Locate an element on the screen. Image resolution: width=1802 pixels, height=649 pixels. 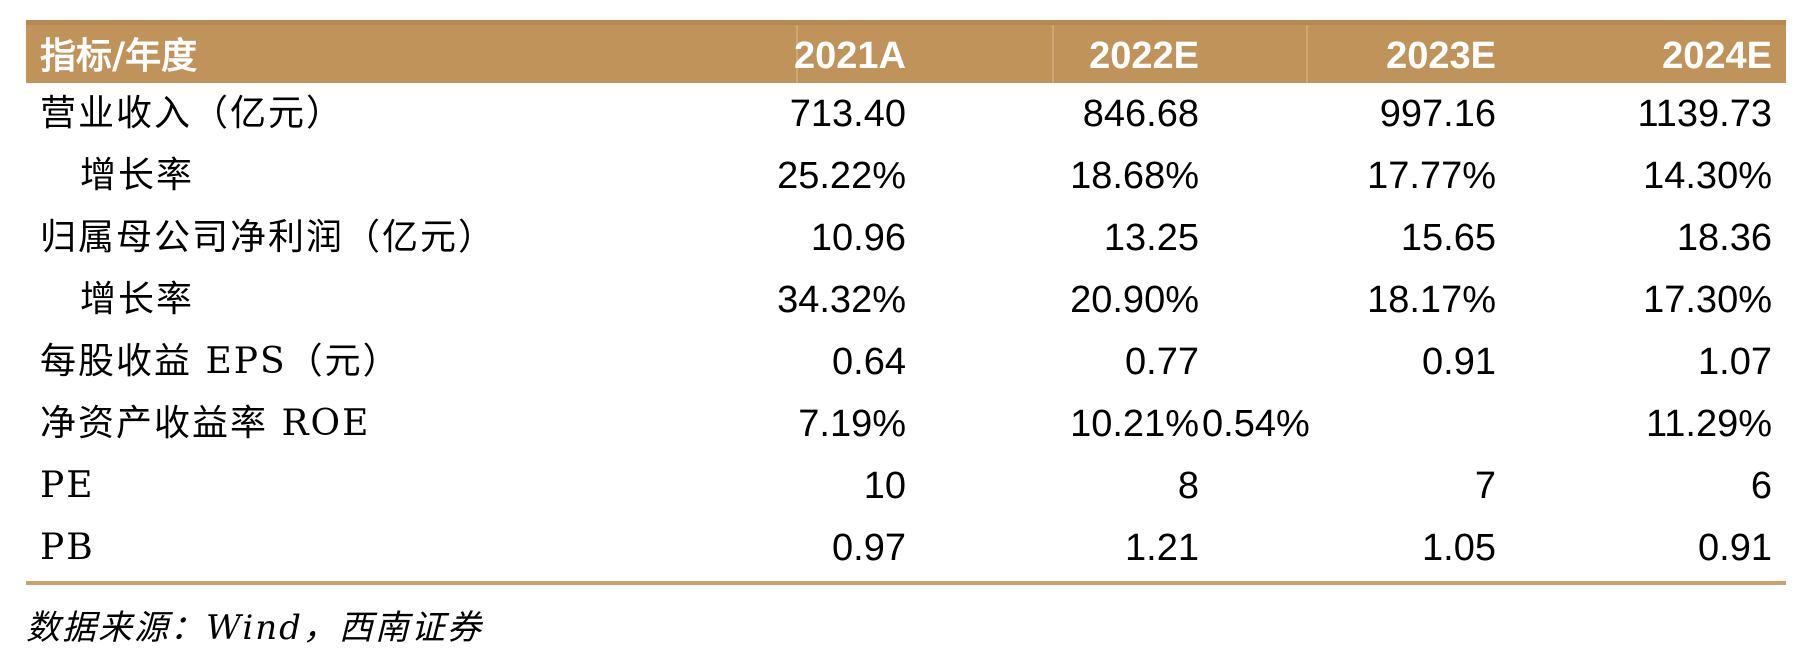
cell-value: 13.25 is located at coordinates (1151, 238).